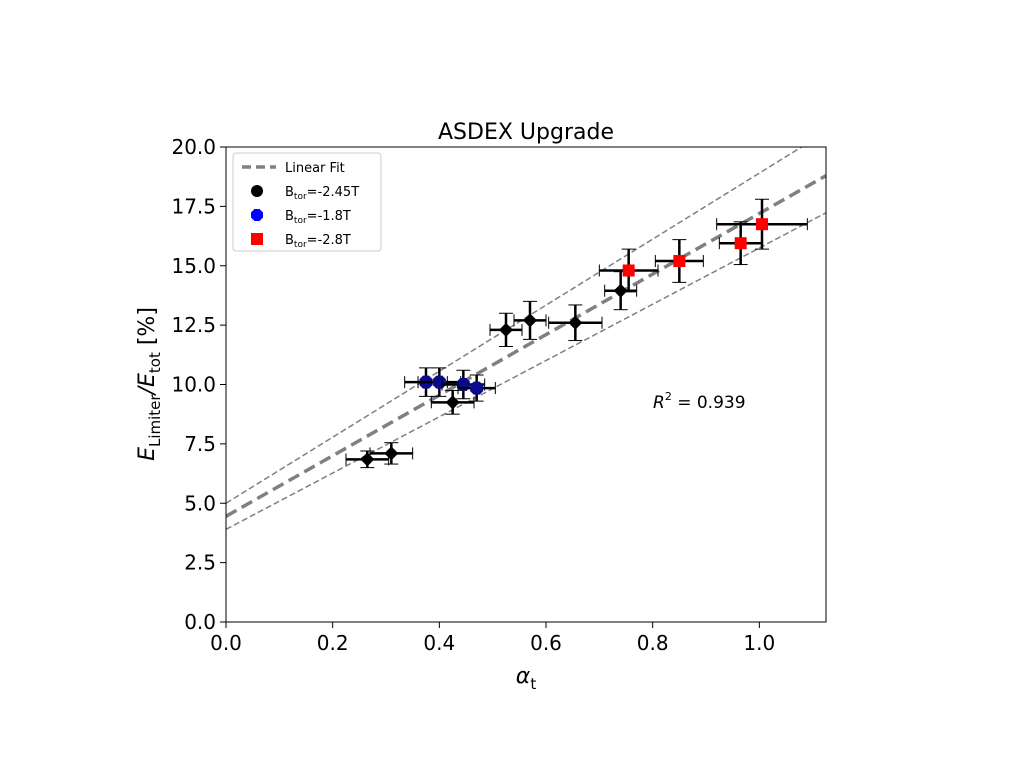 This screenshot has height=783, width=1019. I want to click on x-axis: 0.0 0.2 0.4 0.6 0.8 1.0, so click(492, 638).